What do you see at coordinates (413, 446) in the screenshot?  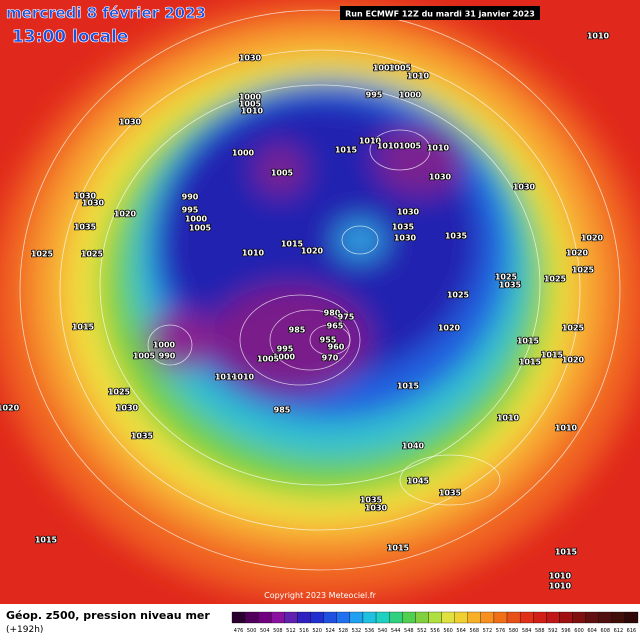 I see `pressure-label: 1040` at bounding box center [413, 446].